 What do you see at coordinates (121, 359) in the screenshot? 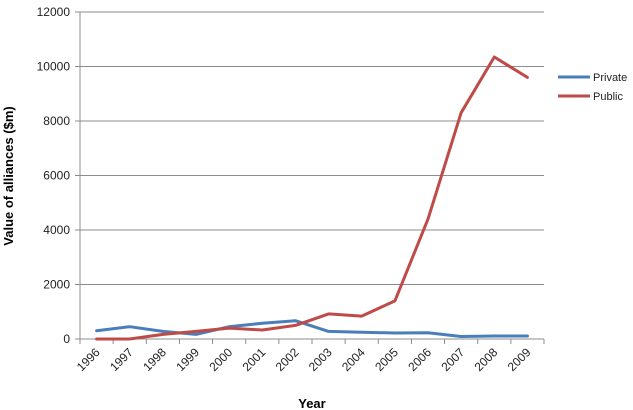
I see `x-tick-label: 1997` at bounding box center [121, 359].